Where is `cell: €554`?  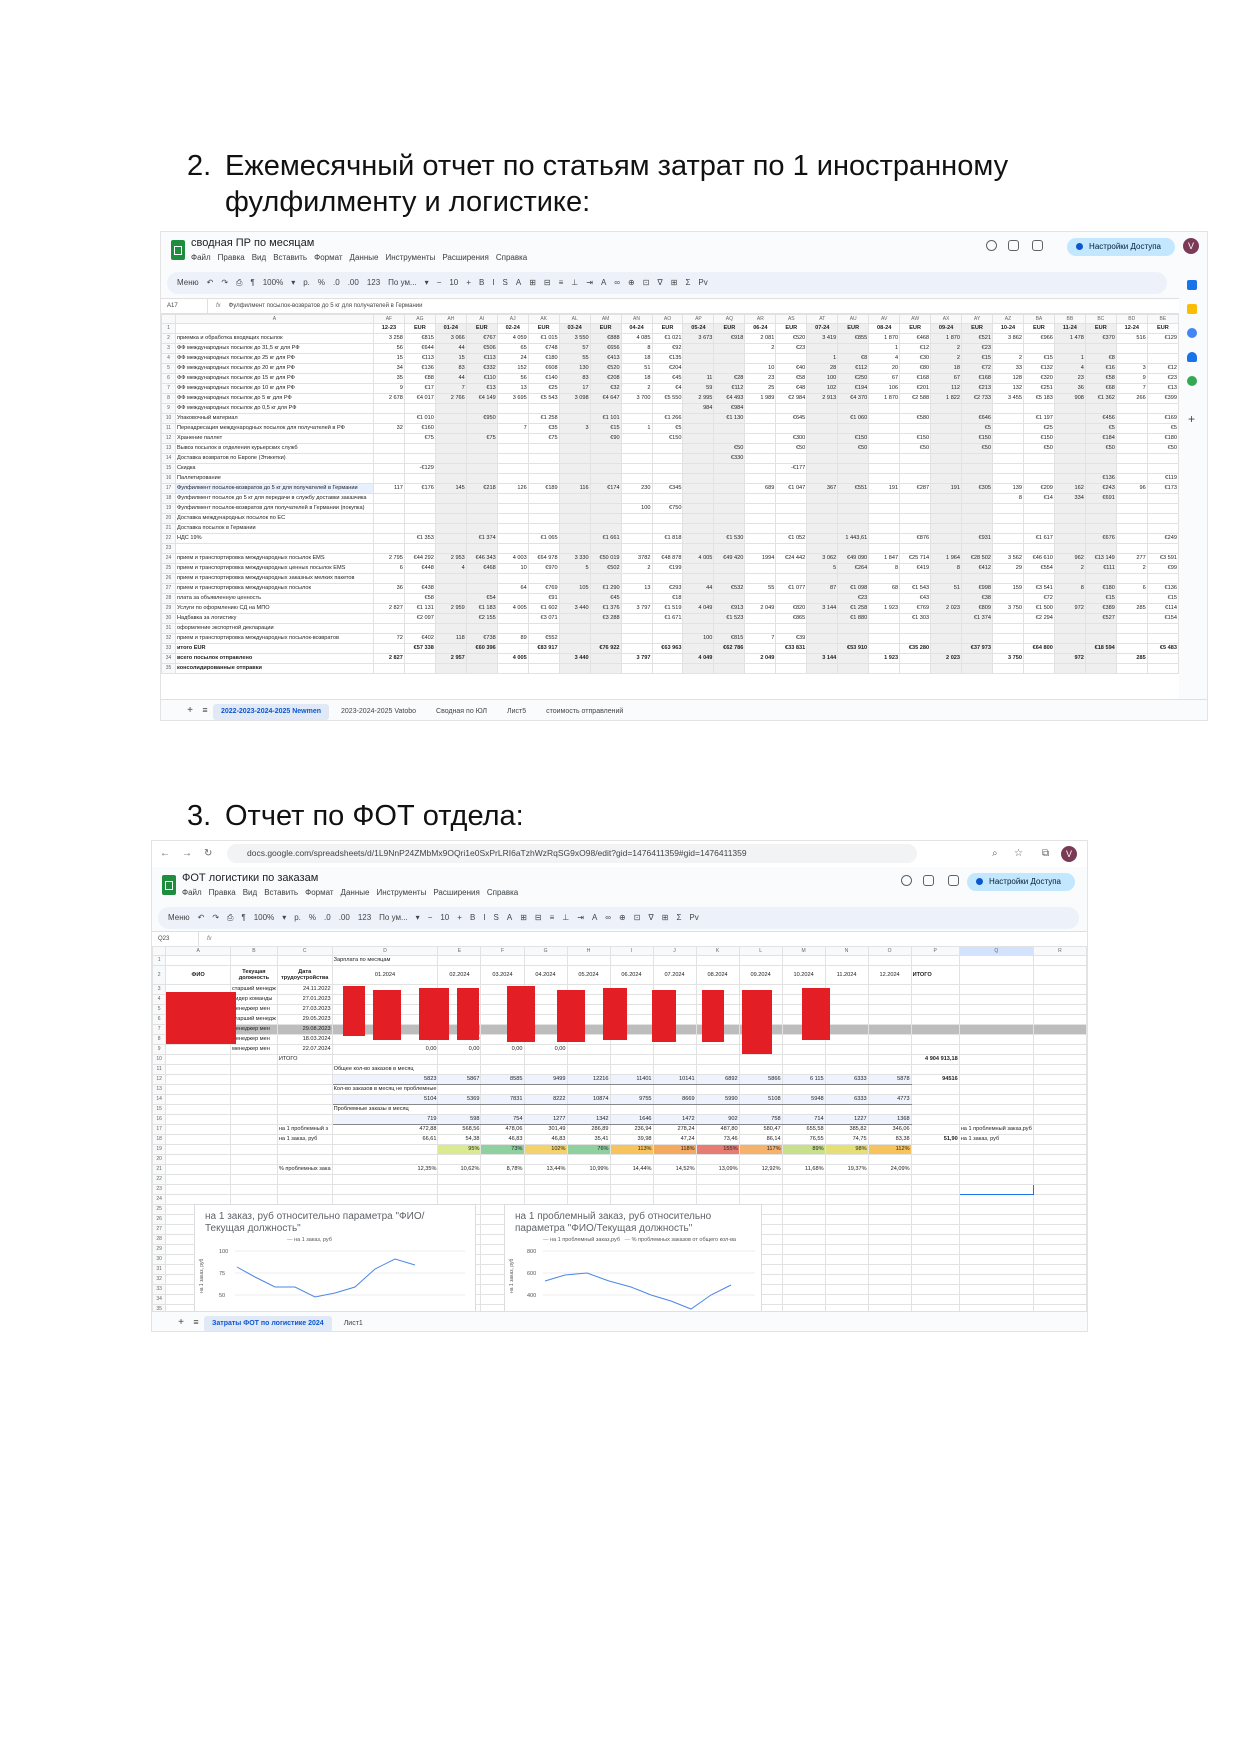 cell: €554 is located at coordinates (1038, 568).